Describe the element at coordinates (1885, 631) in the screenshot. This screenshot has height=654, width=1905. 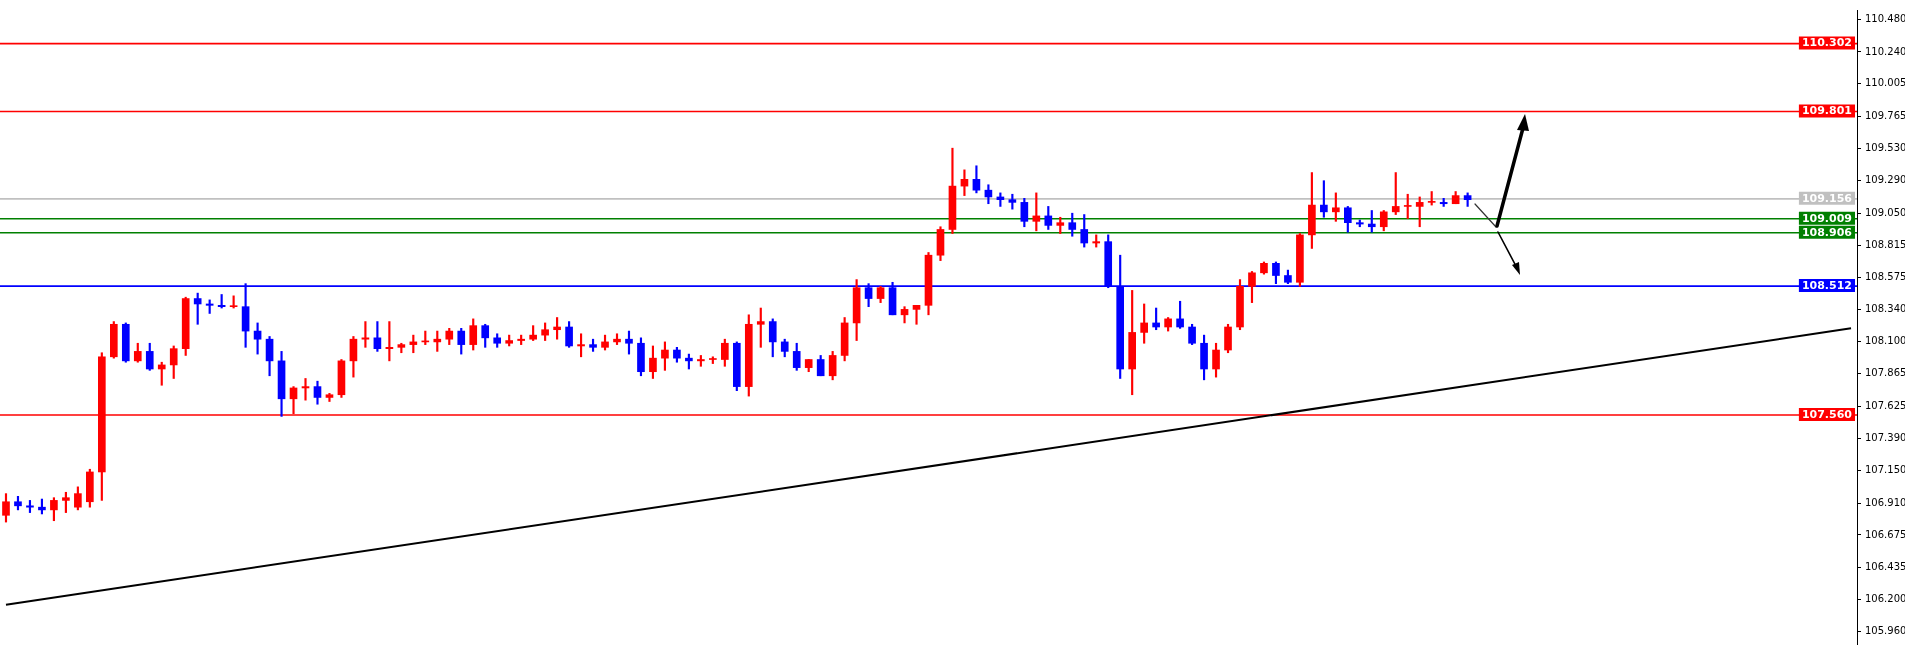
I see `y-tick-label: 105.960` at that location.